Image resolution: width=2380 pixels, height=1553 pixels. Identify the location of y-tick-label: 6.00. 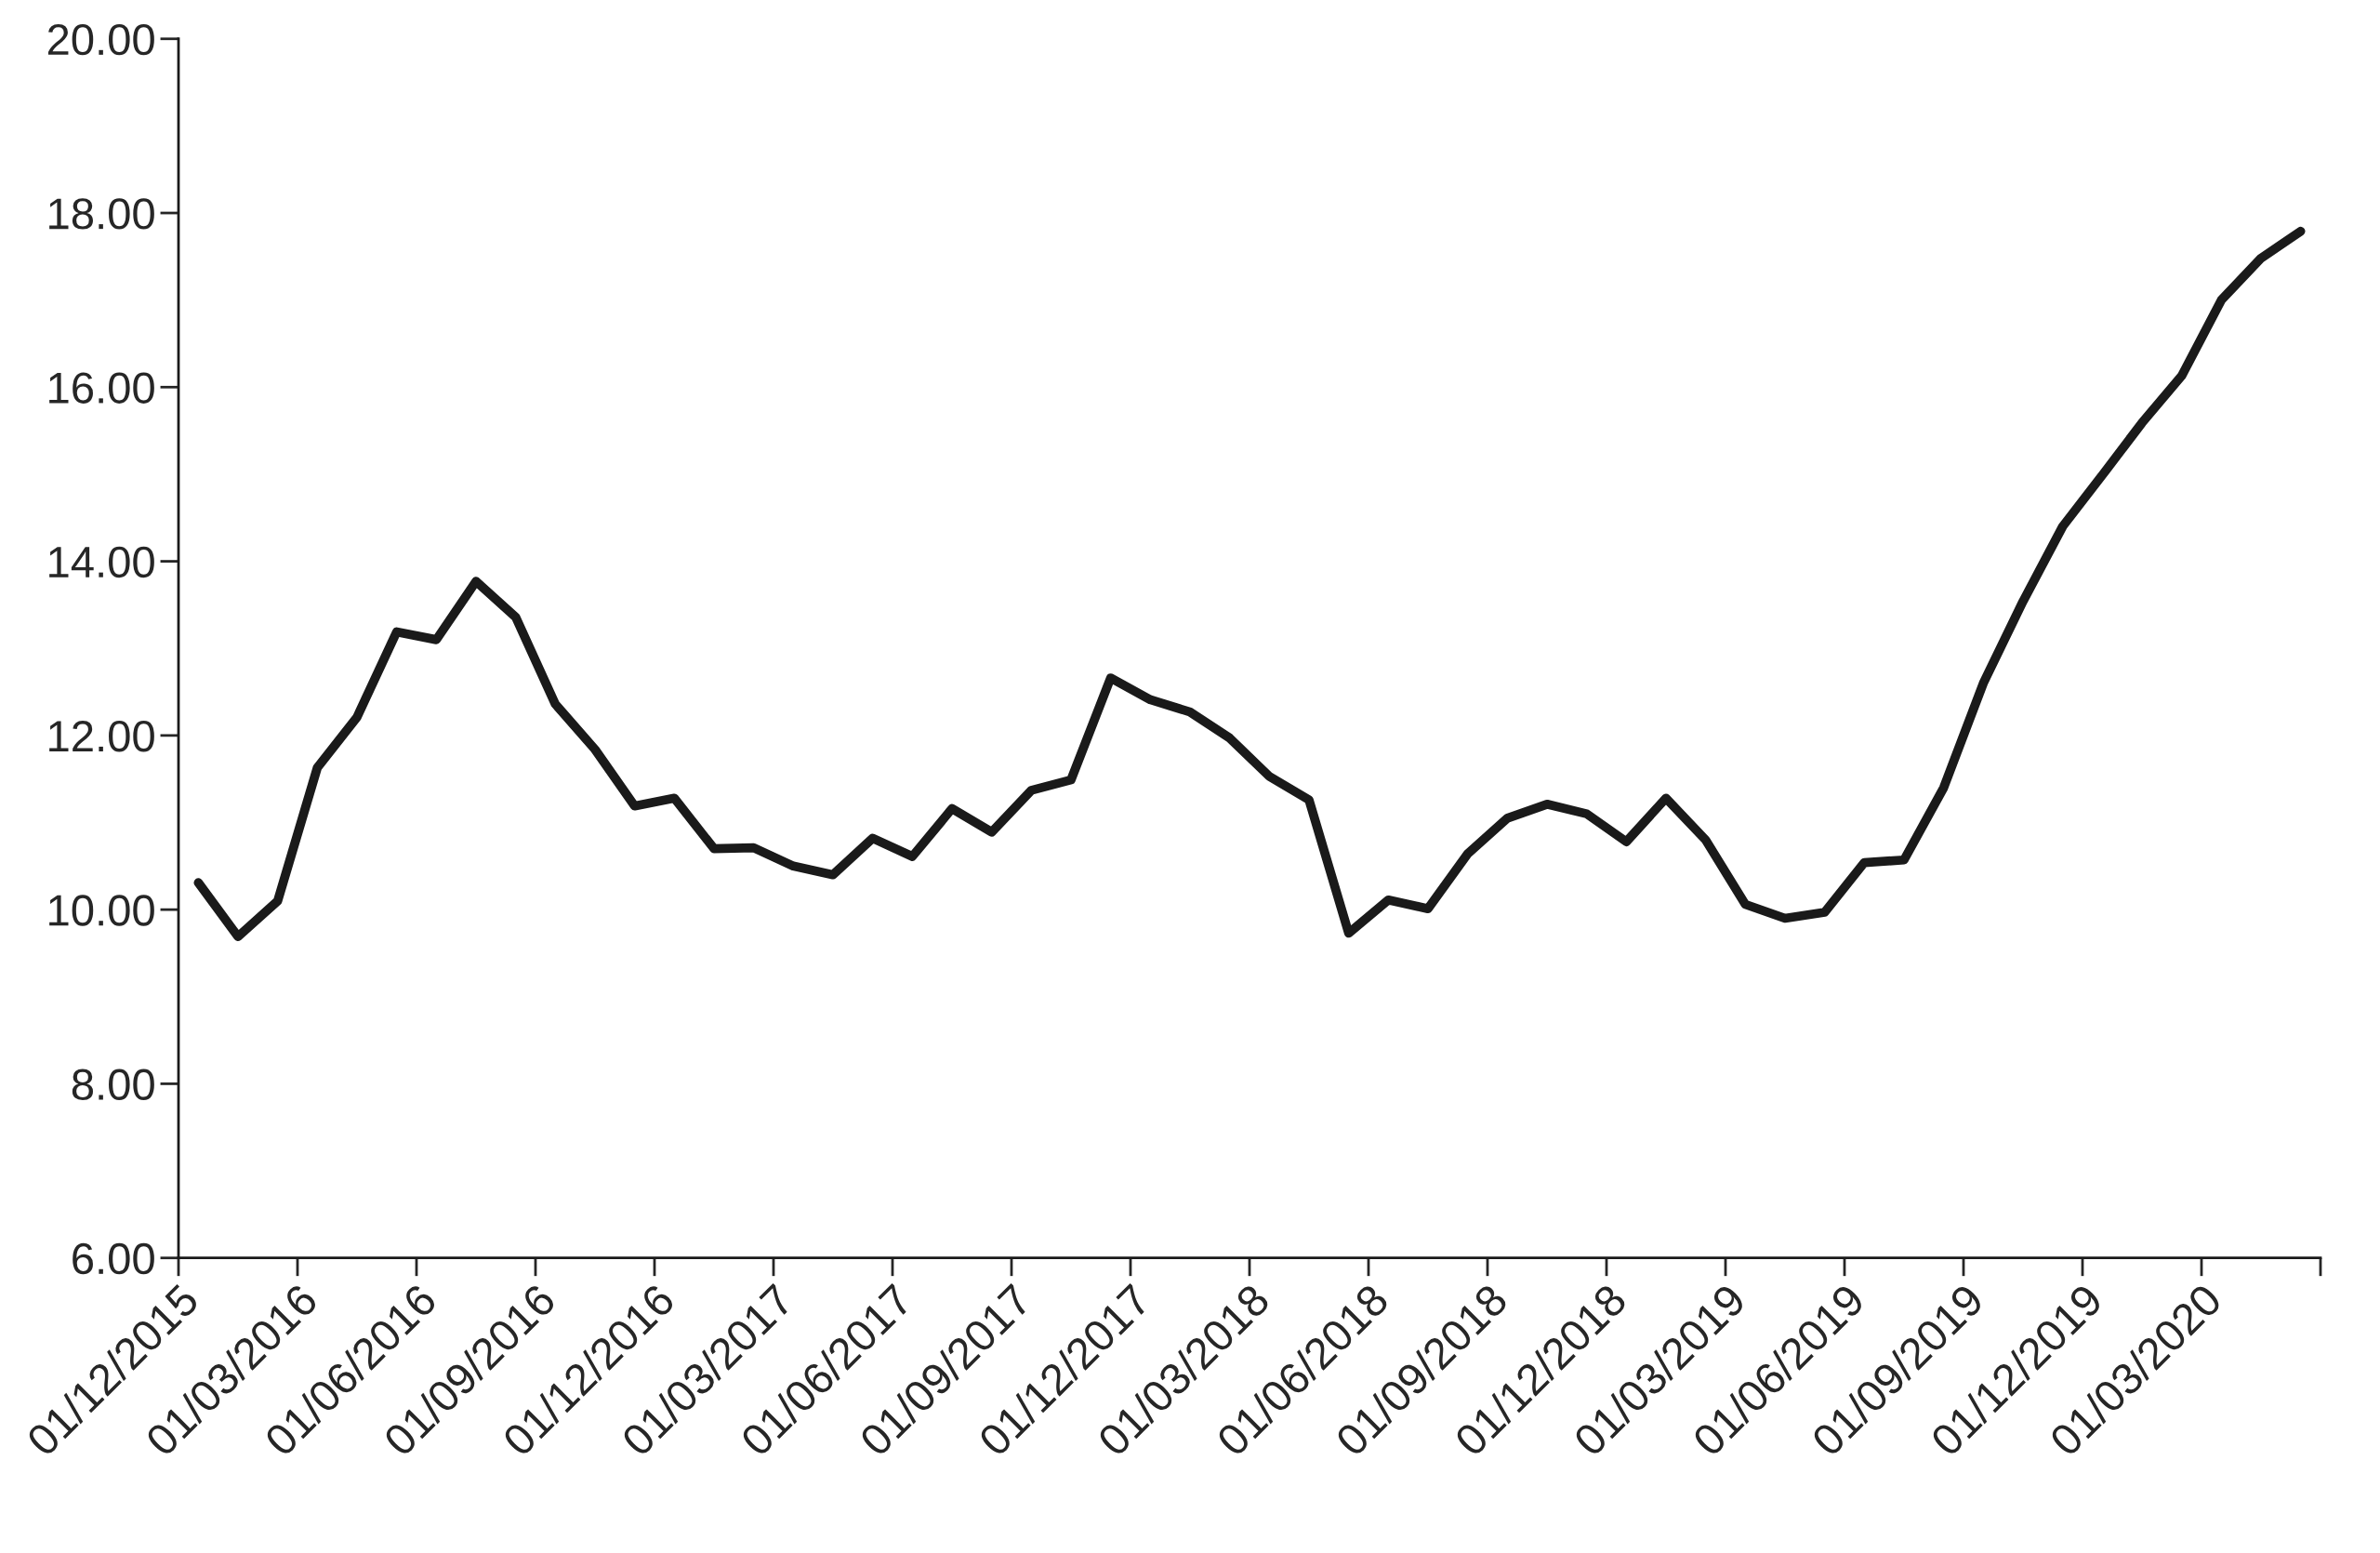
(113, 1259).